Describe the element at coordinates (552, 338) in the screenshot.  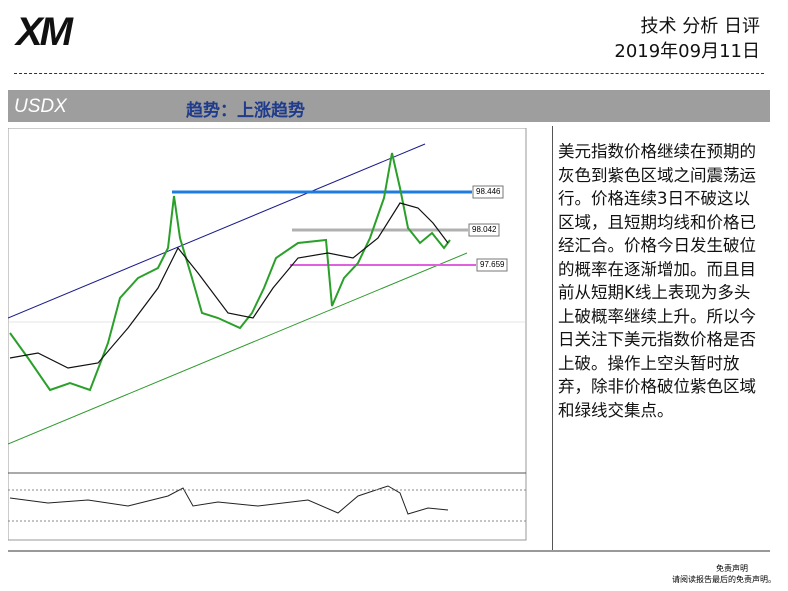
I see `column-divider` at that location.